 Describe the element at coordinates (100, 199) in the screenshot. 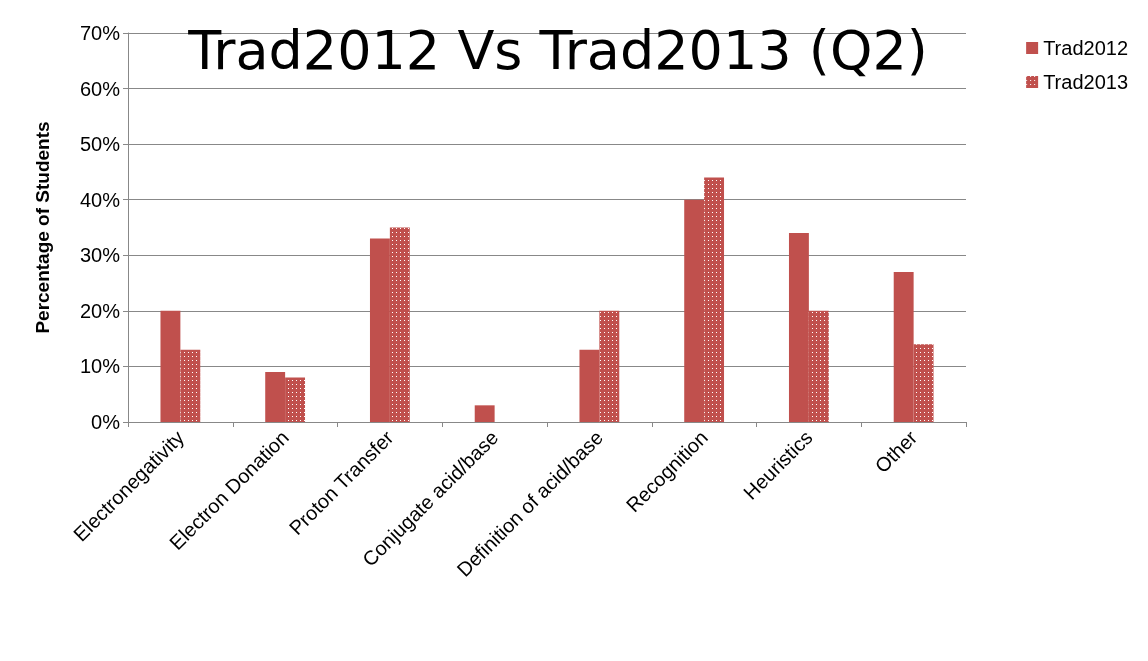

I see `y-tick-label: 40%` at that location.